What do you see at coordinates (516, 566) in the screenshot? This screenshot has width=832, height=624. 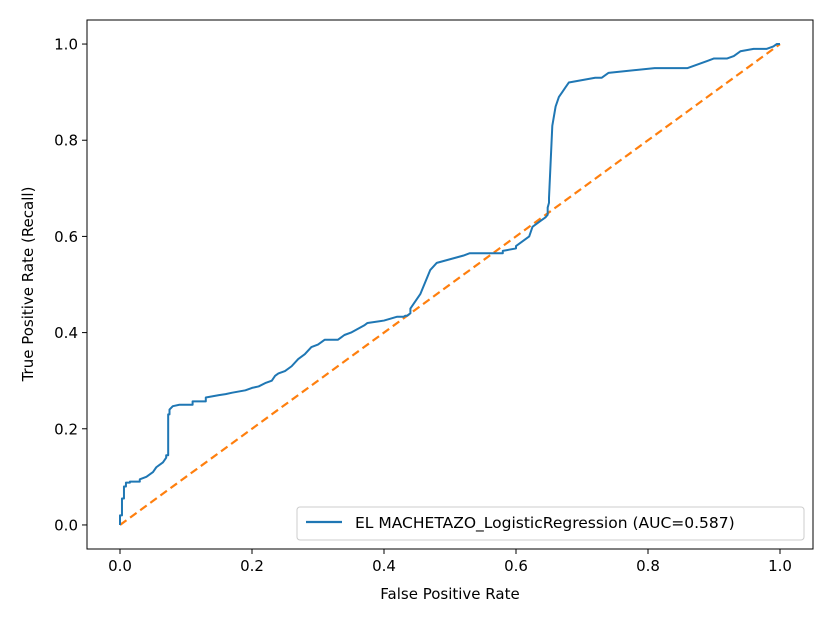 I see `x-tick-label: 0.6` at bounding box center [516, 566].